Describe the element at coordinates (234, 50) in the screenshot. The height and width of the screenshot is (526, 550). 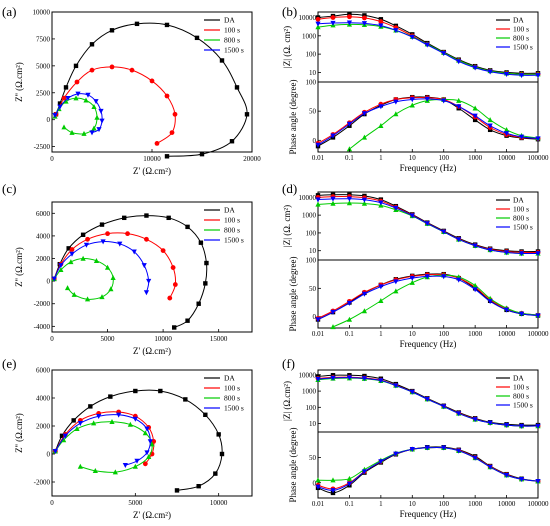
I see `legend-label-a-3: 1500 s` at that location.